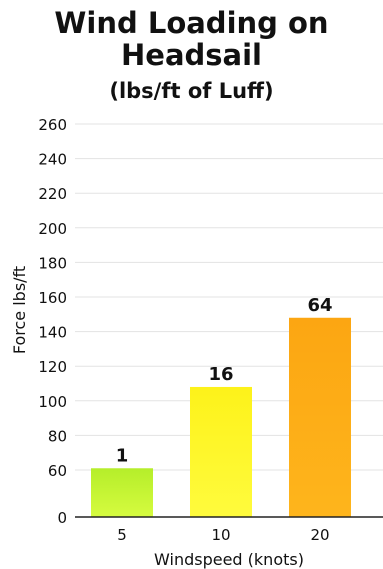 Image resolution: width=383 pixels, height=569 pixels. I want to click on x-tick-label: 5, so click(122, 535).